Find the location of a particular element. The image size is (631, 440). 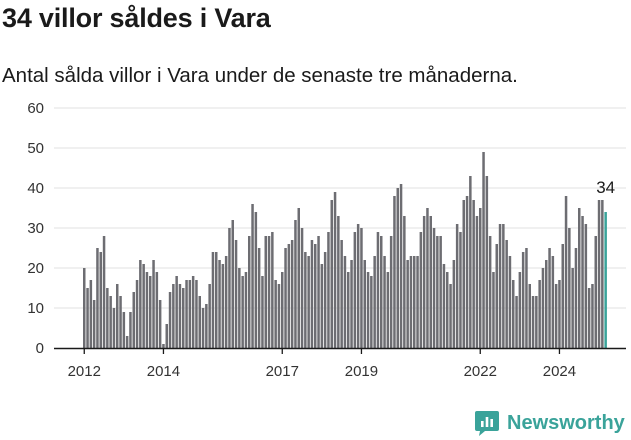

annotations: 34 is located at coordinates (605, 187).